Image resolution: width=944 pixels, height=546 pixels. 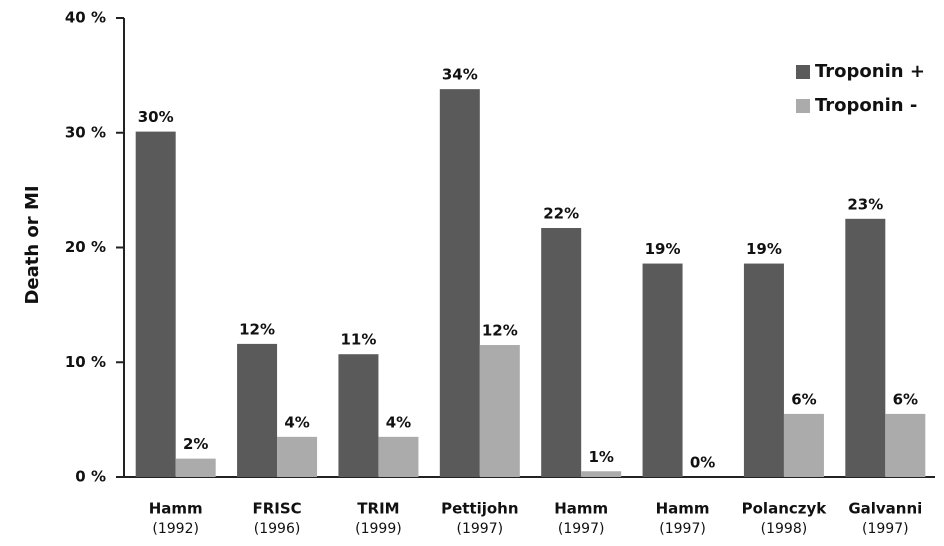 What do you see at coordinates (600, 457) in the screenshot?
I see `value-label: 1%` at bounding box center [600, 457].